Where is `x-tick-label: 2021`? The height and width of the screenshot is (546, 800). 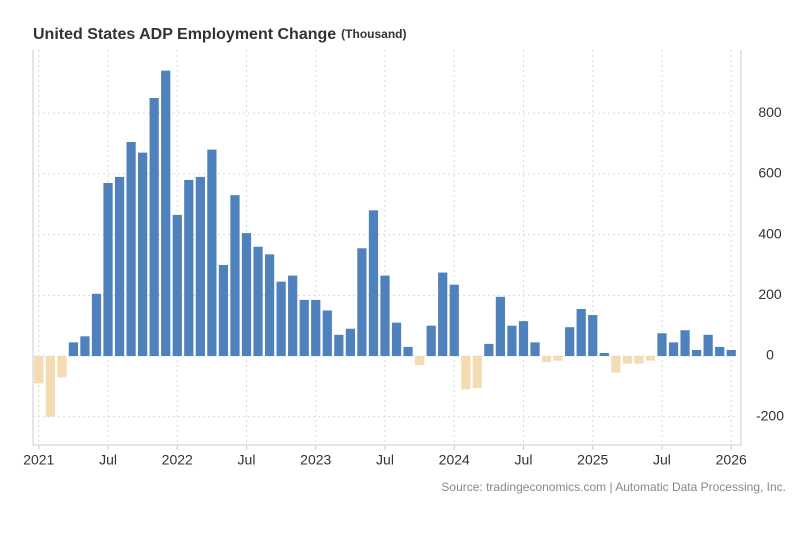 x-tick-label: 2021 is located at coordinates (38, 460).